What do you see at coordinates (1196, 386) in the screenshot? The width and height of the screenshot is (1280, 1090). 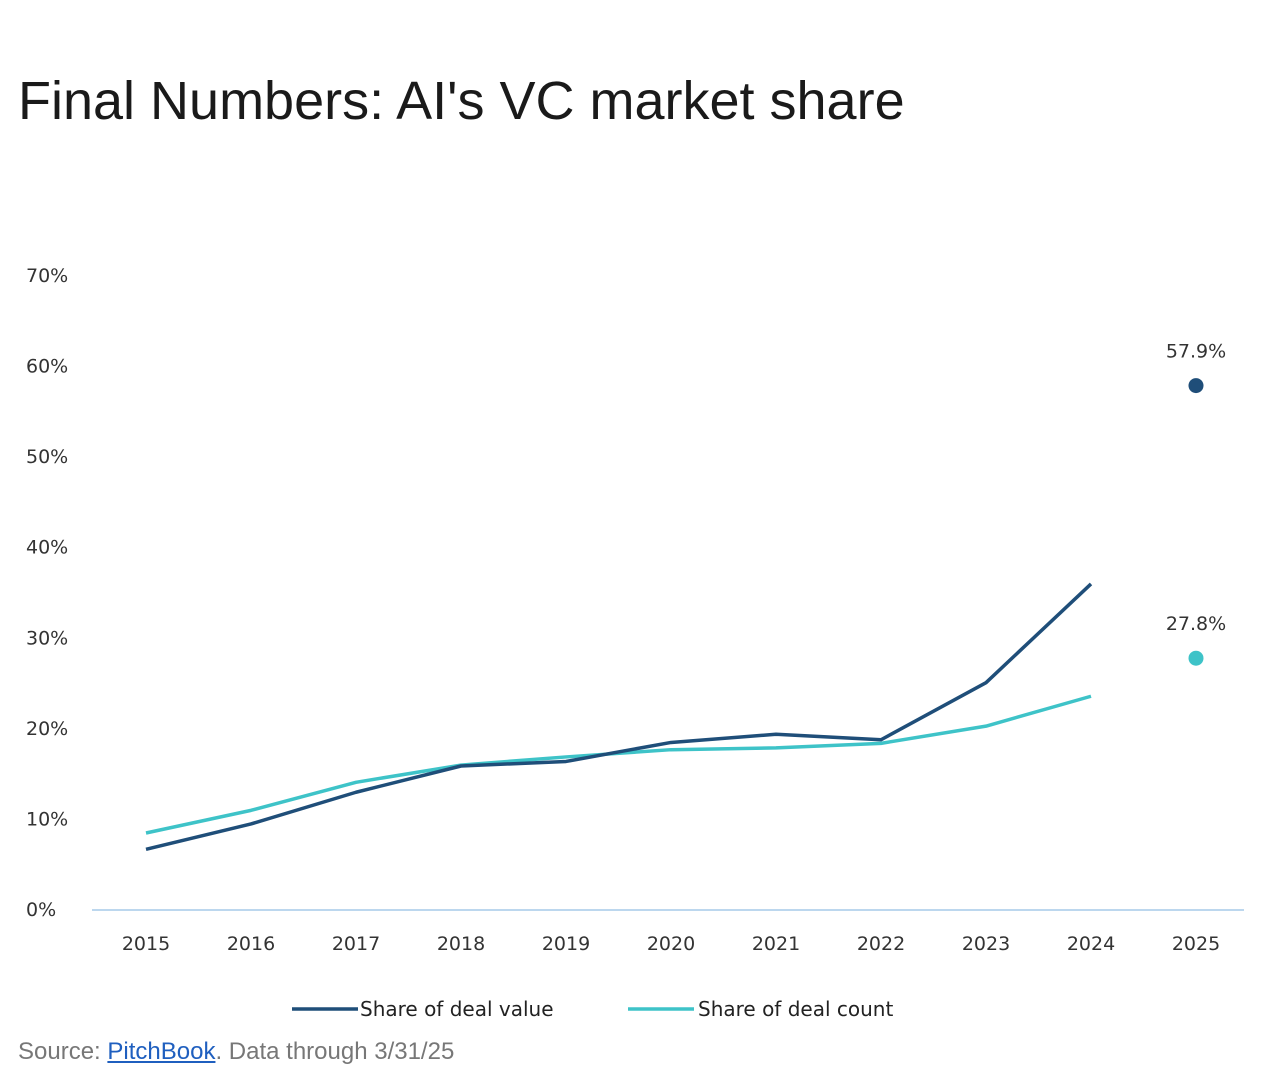 I see `data-point-deal-value` at bounding box center [1196, 386].